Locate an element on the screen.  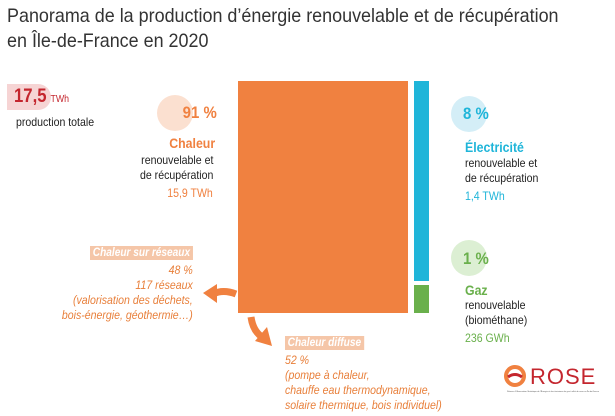
gaz-circle is located at coordinates (469, 258).